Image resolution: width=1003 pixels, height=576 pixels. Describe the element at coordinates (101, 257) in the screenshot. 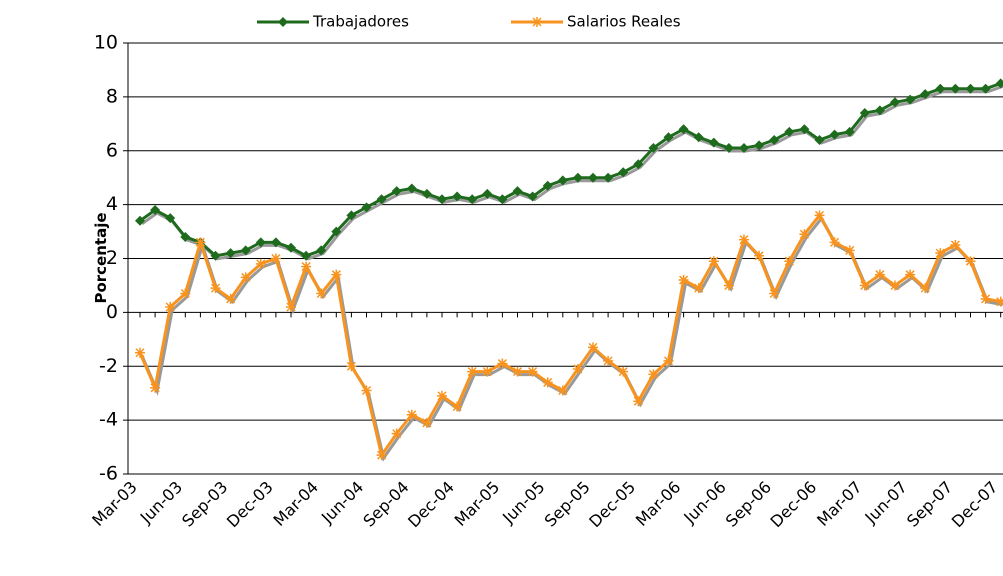

I see `y-axis-label: Porcentaje` at that location.